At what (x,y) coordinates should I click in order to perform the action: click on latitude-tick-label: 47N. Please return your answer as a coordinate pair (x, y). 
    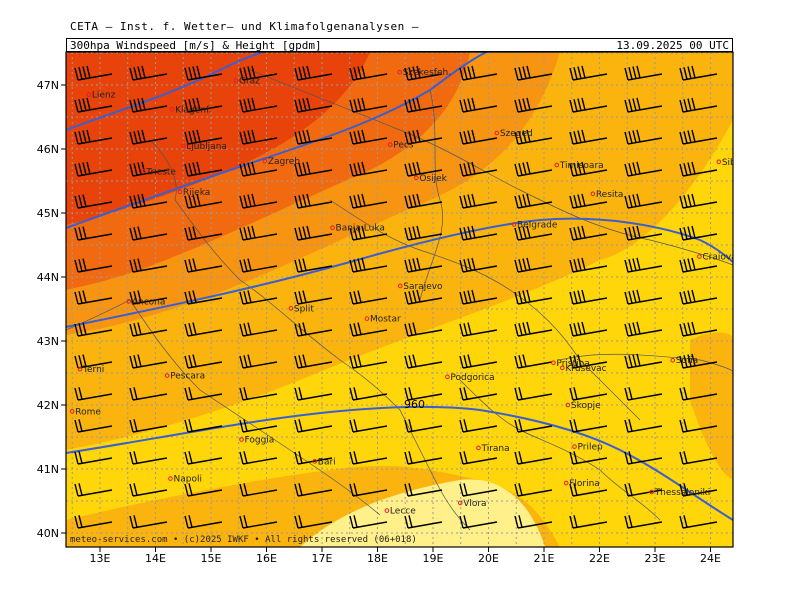
    Looking at the image, I should click on (48, 85).